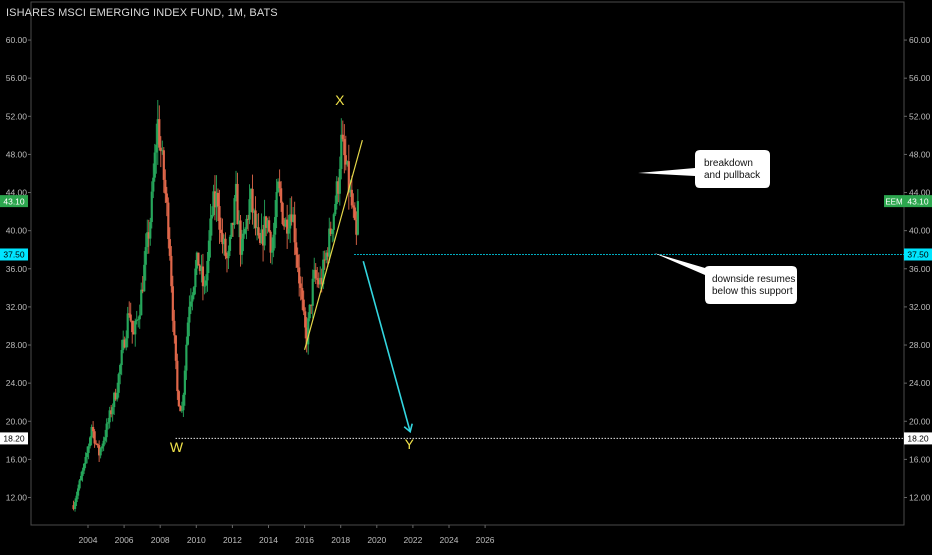 This screenshot has height=555, width=932. What do you see at coordinates (725, 278) in the screenshot?
I see `downside-callout` at bounding box center [725, 278].